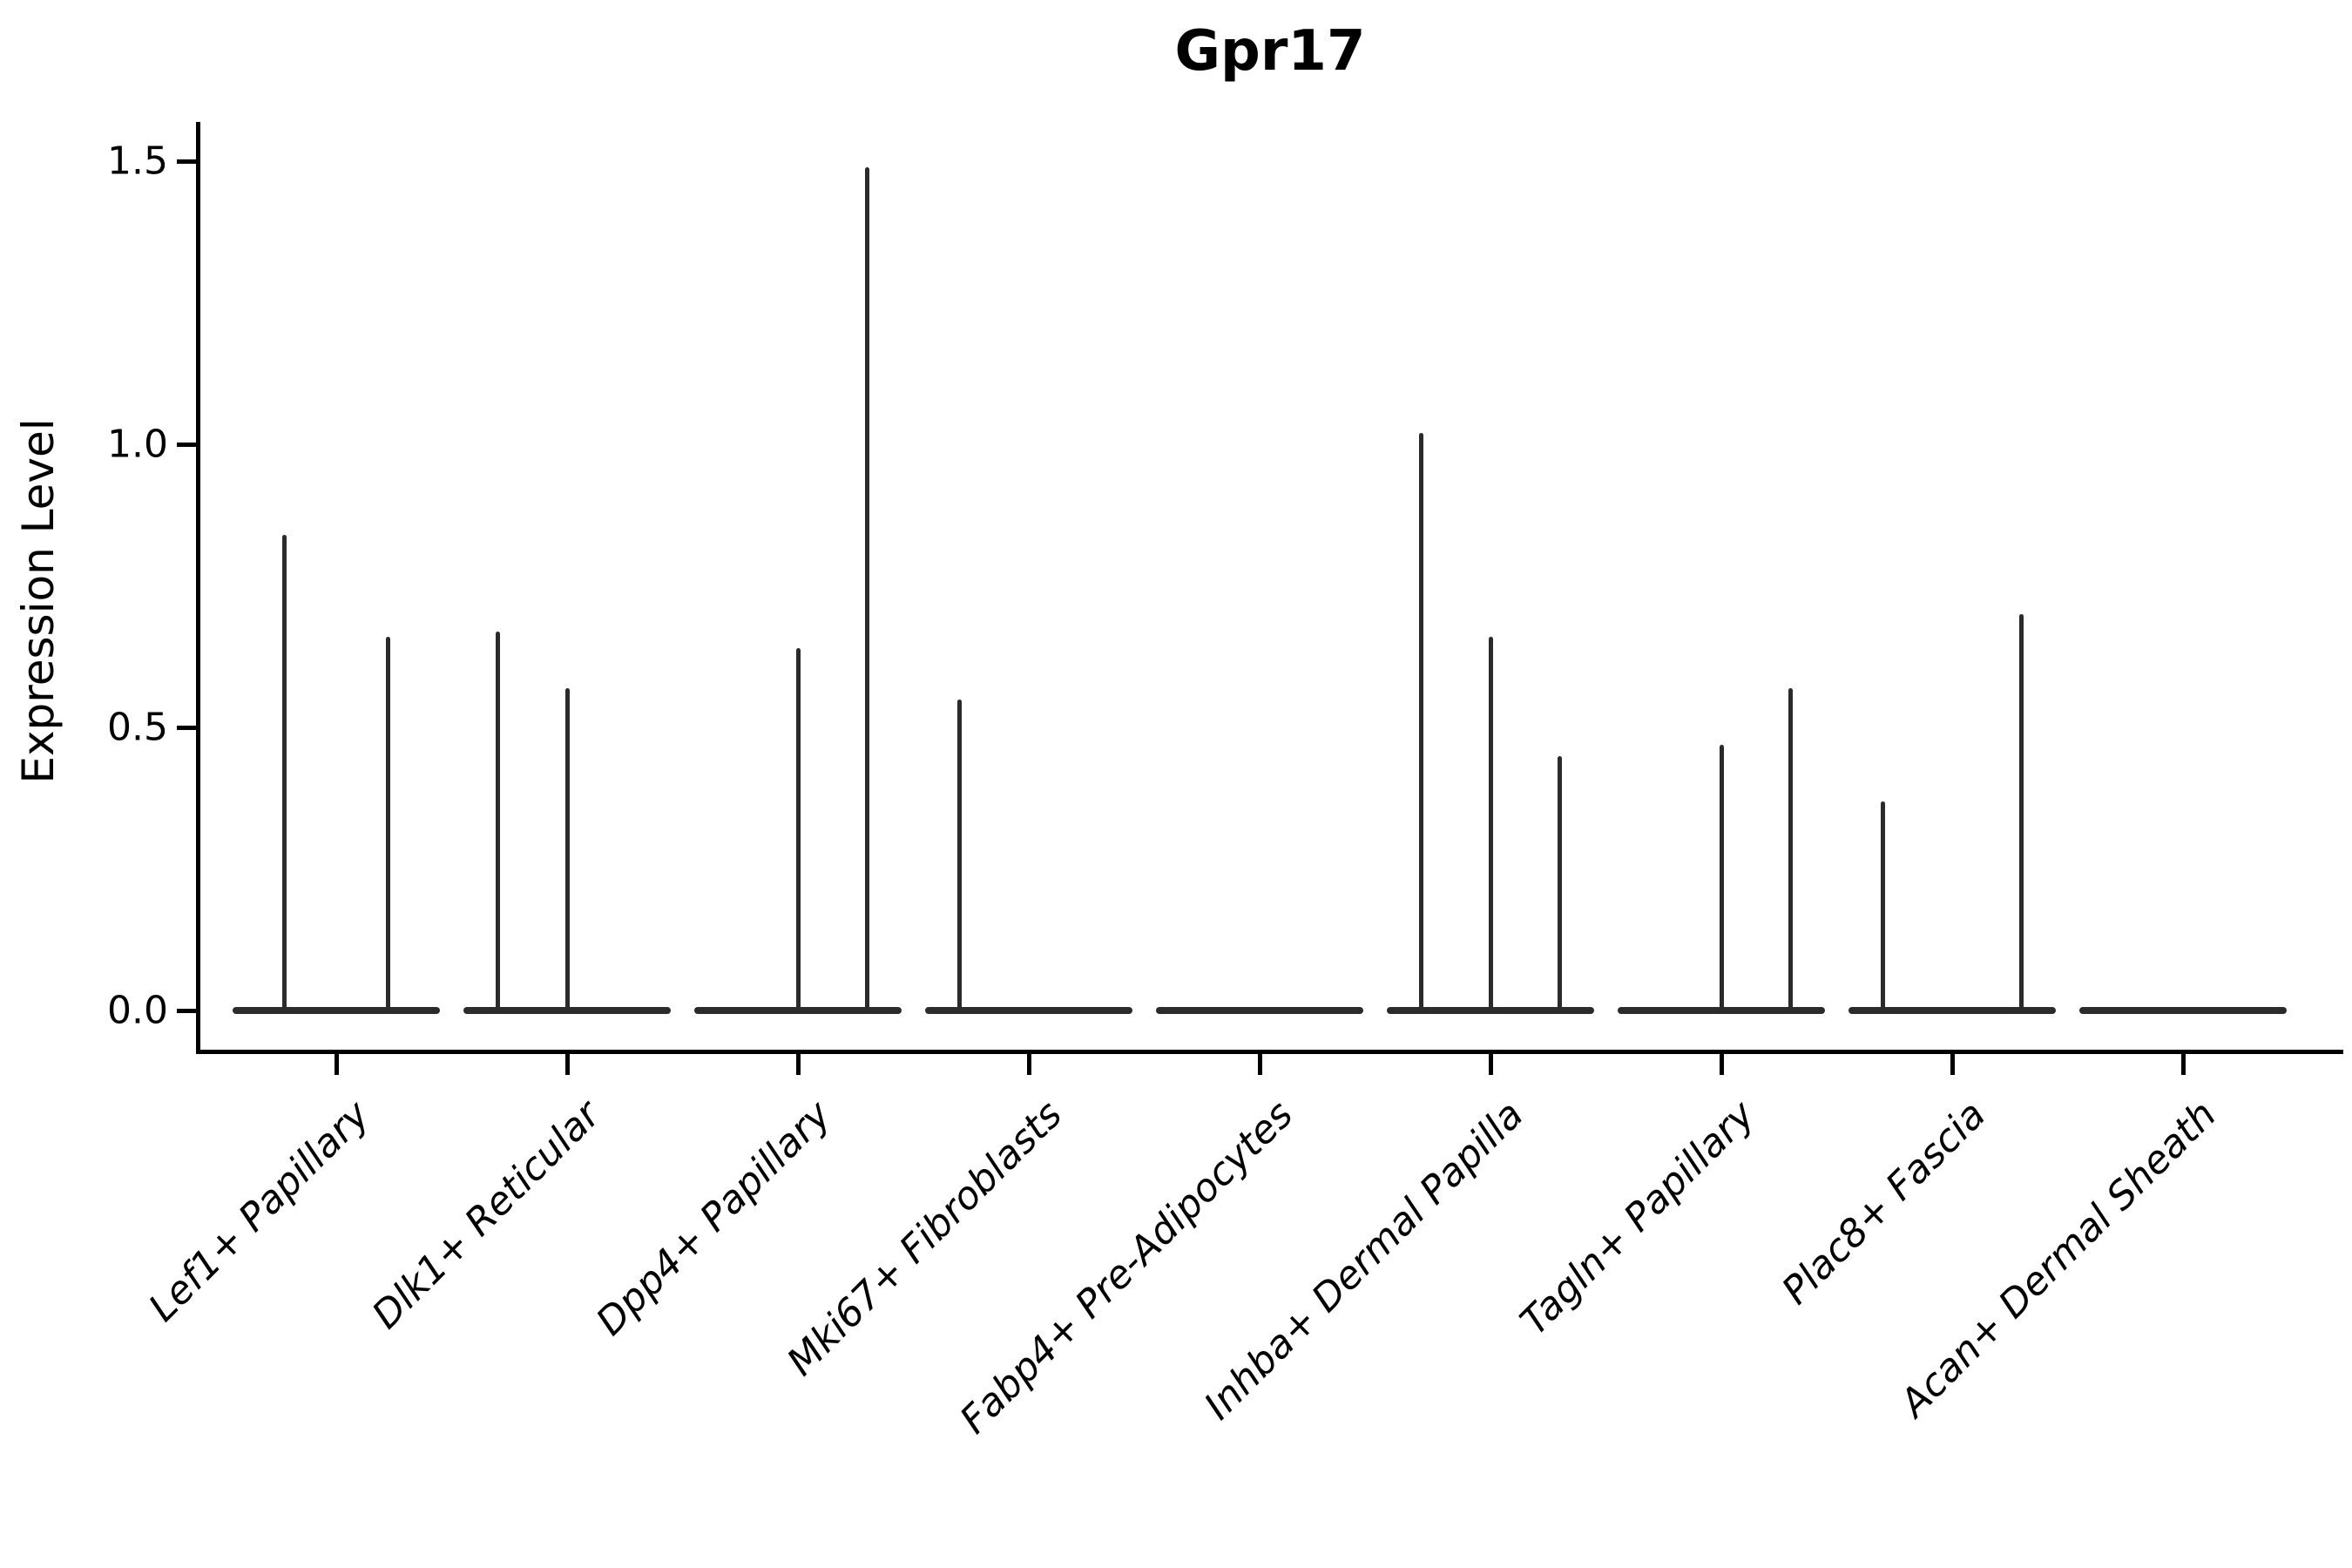 The height and width of the screenshot is (1568, 2352). I want to click on x-category-label: Lef1+ Papillary, so click(260, 1211).